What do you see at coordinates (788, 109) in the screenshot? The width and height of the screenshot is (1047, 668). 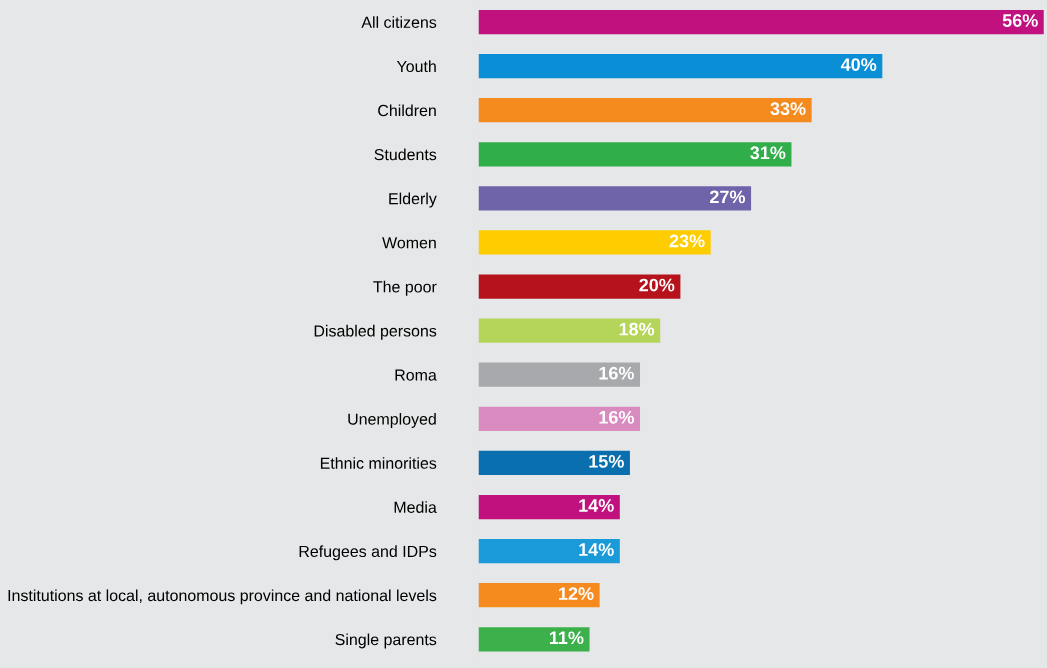 I see `data-label: 33%` at bounding box center [788, 109].